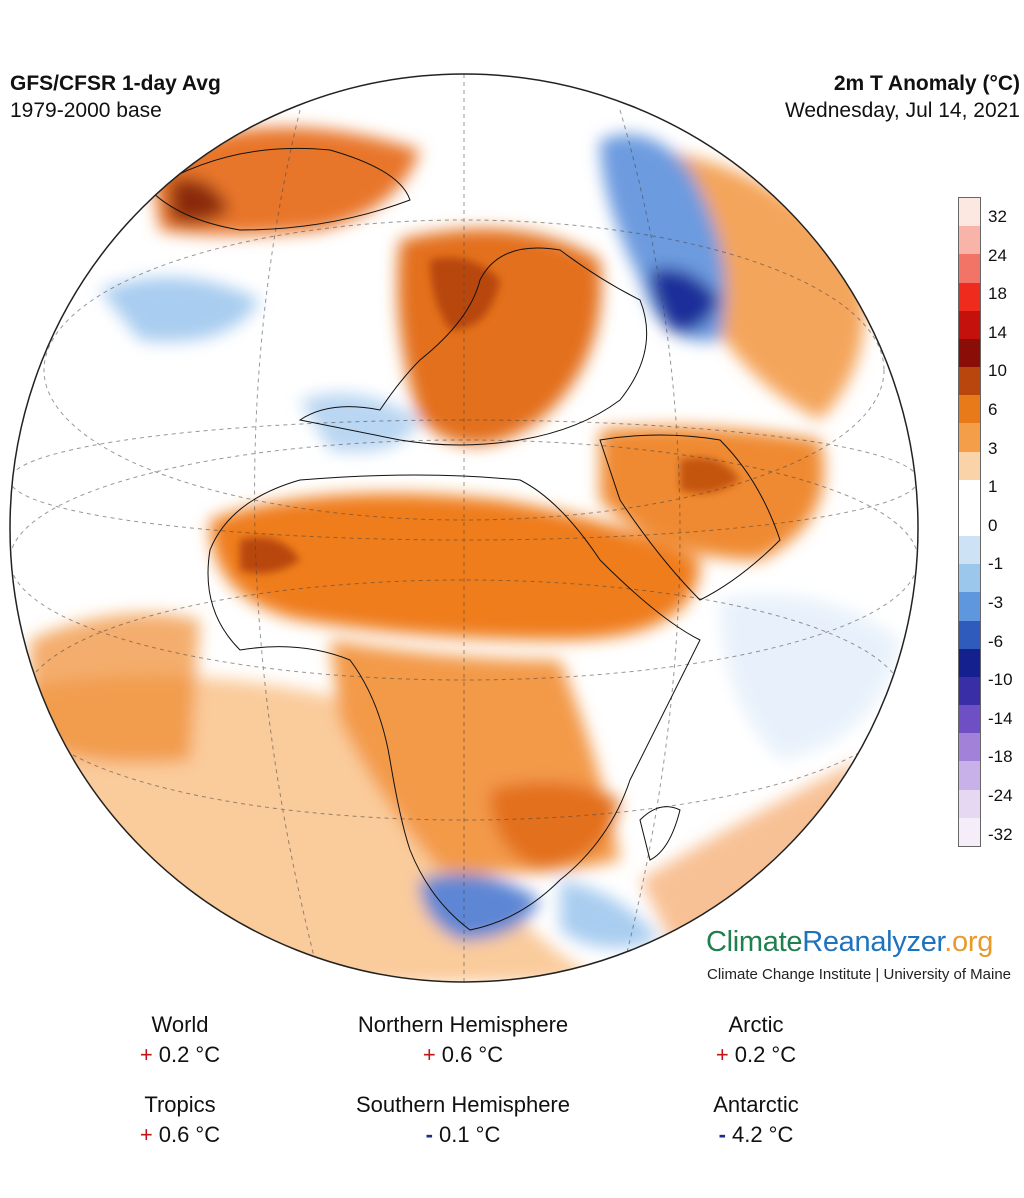 Image resolution: width=1024 pixels, height=1198 pixels. Describe the element at coordinates (969, 942) in the screenshot. I see `brand-part-org: .org` at that location.